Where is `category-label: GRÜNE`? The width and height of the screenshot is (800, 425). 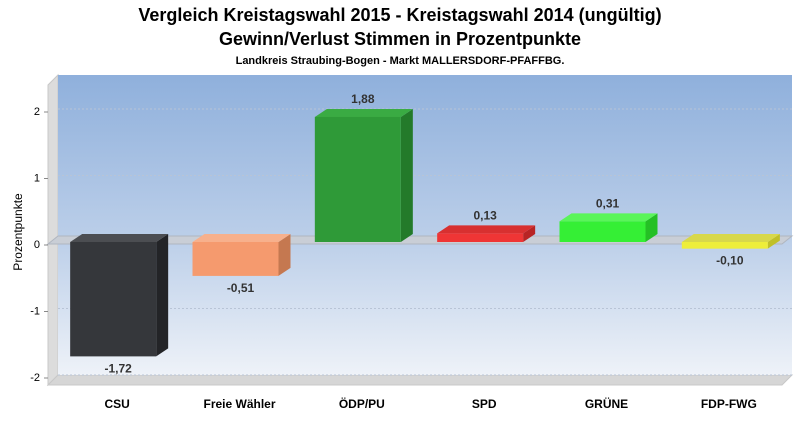
category-label: GRÜNE is located at coordinates (606, 403).